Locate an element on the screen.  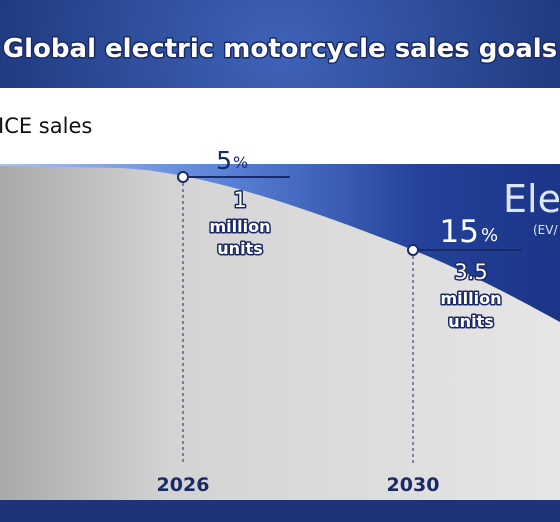
ice-label: ICE sales is located at coordinates (46, 126).